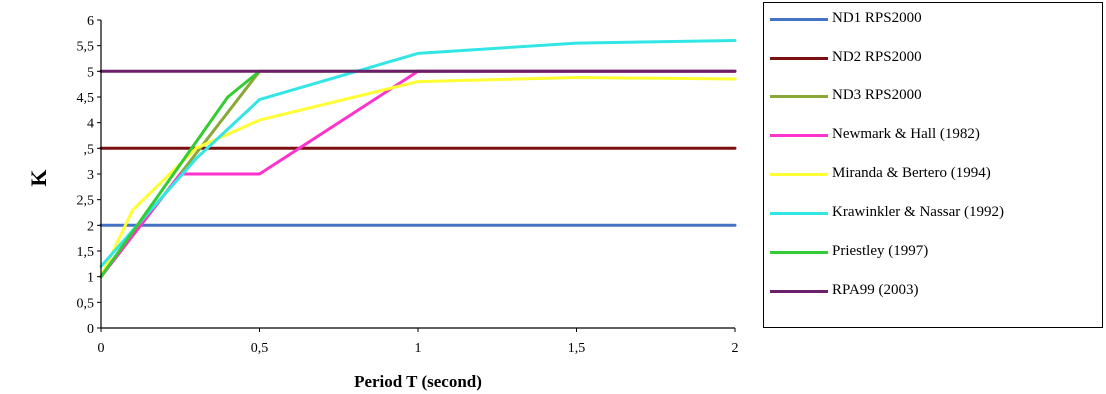 Image resolution: width=1106 pixels, height=394 pixels. What do you see at coordinates (875, 290) in the screenshot?
I see `legend-label: RPA99 (2003)` at bounding box center [875, 290].